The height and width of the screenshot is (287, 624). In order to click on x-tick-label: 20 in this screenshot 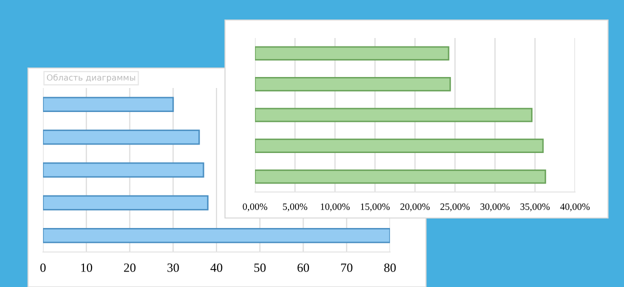, I will do `click(130, 267)`.